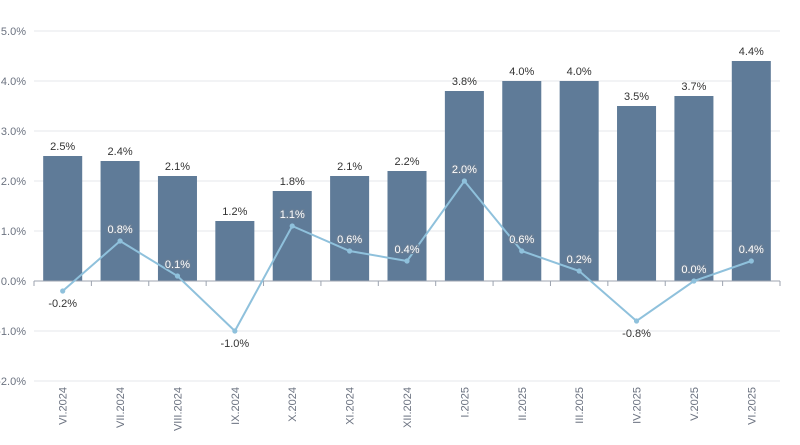 This screenshot has width=800, height=445. Describe the element at coordinates (580, 405) in the screenshot. I see `x-tick-label: III.2025` at that location.